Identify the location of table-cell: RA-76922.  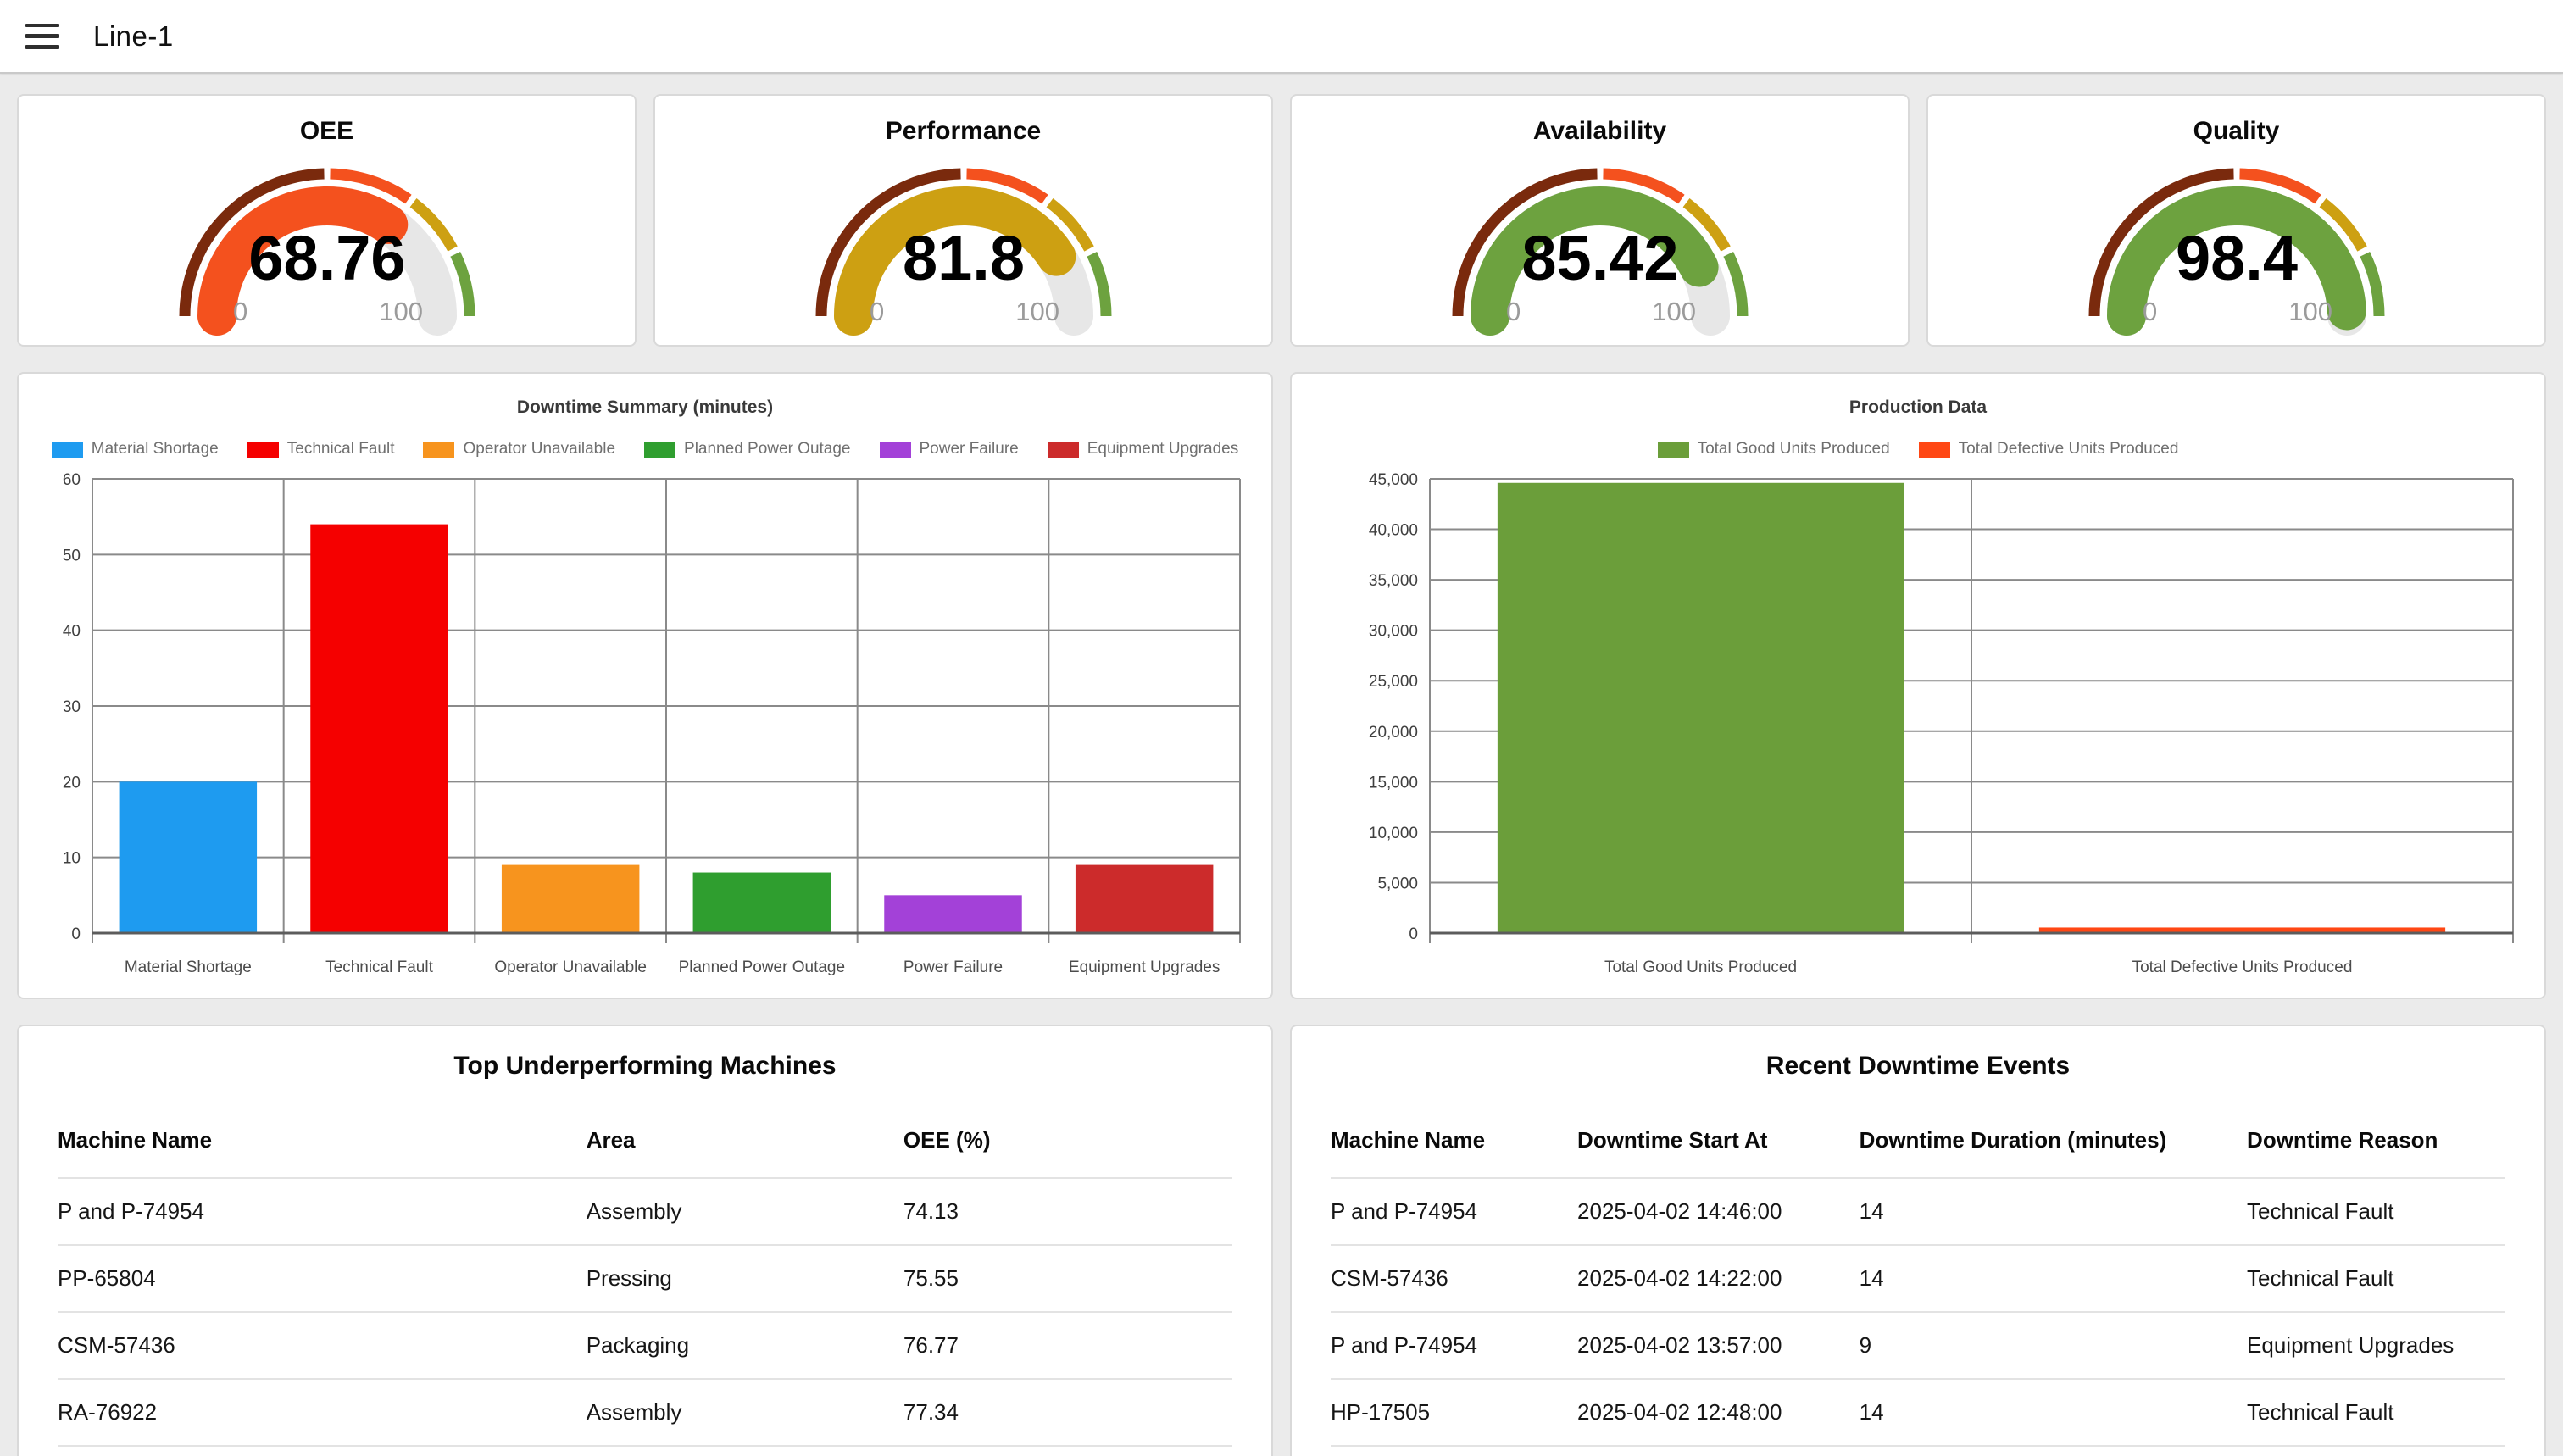
(108, 1412).